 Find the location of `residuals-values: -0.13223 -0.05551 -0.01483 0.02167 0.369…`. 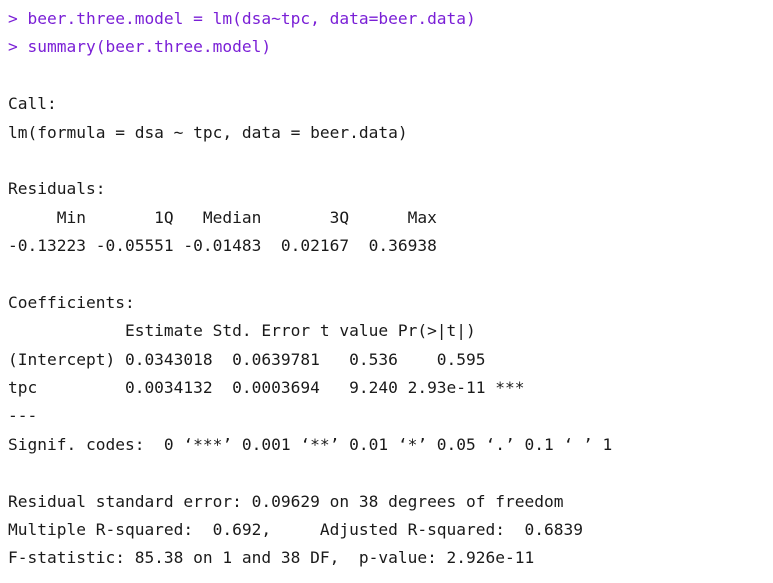

residuals-values: -0.13223 -0.05551 -0.01483 0.02167 0.369… is located at coordinates (227, 246).